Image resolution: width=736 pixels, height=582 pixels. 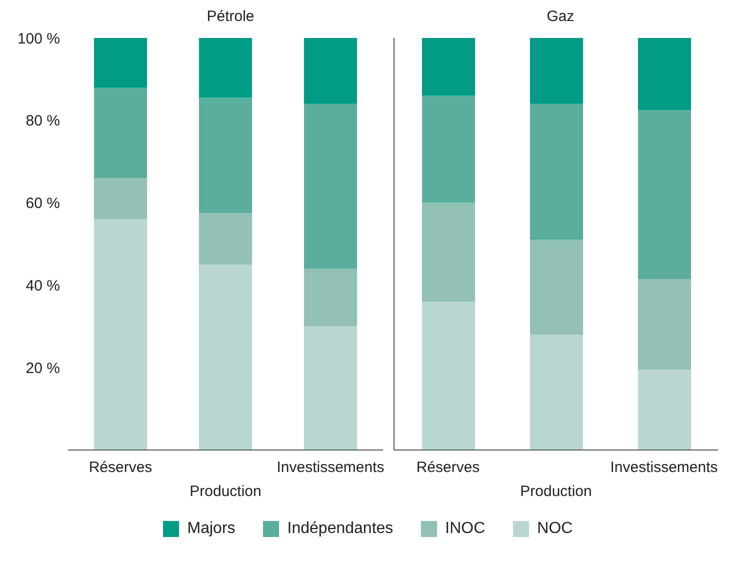 What do you see at coordinates (340, 529) in the screenshot?
I see `legend-label: Indépendantes` at bounding box center [340, 529].